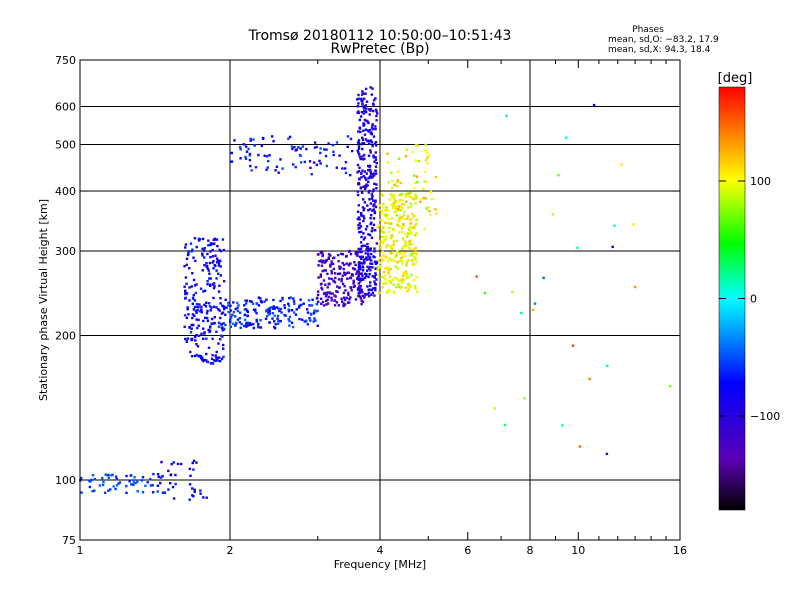  Describe the element at coordinates (467, 550) in the screenshot. I see `x-tick-label: 6` at that location.